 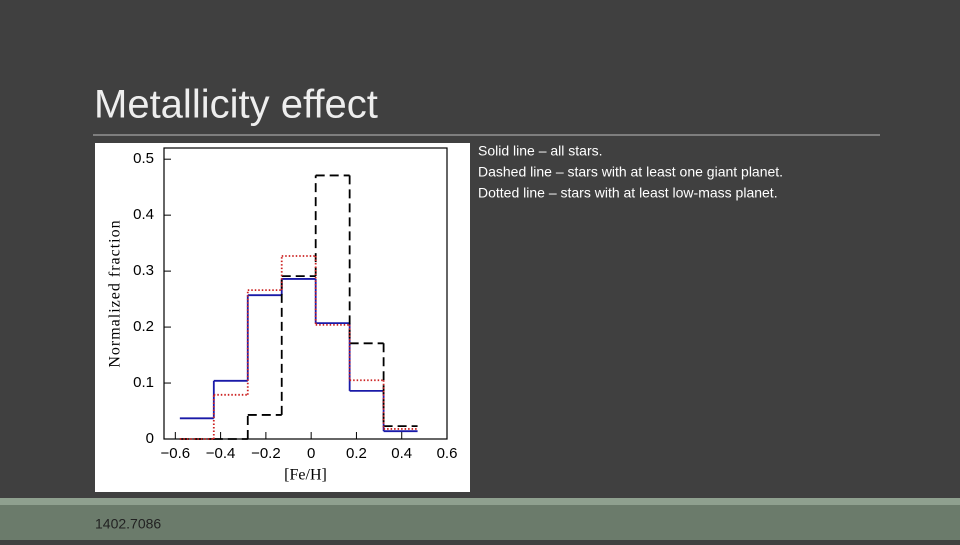 I want to click on x-tick-label: 0, so click(x=311, y=453).